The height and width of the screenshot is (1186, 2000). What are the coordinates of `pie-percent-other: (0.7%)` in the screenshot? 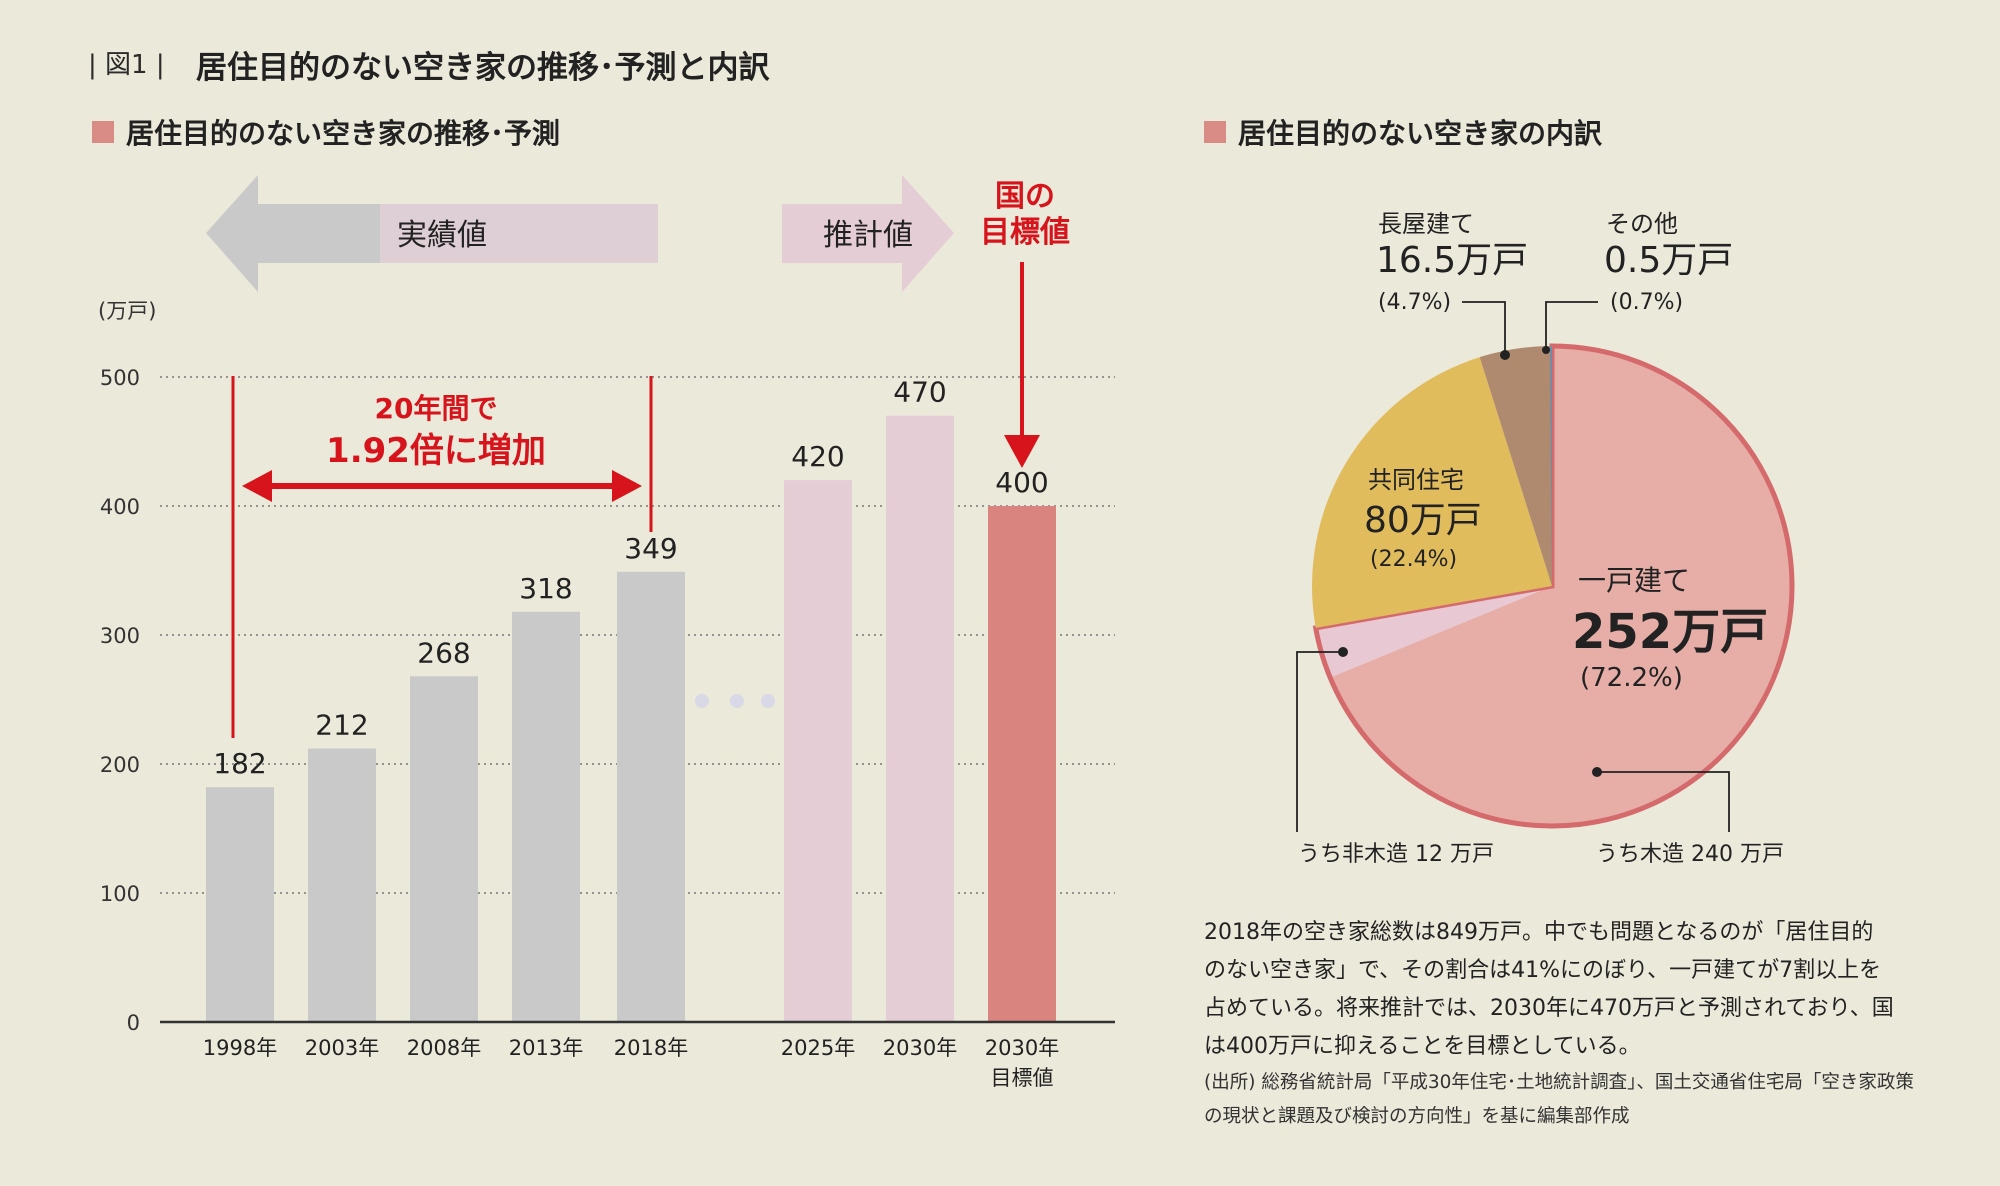 It's located at (1646, 302).